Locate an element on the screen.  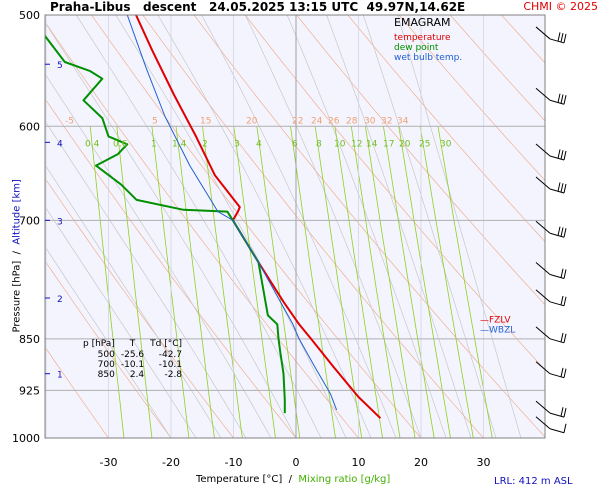
dry-adiabat-label: 28 is located at coordinates (352, 121).